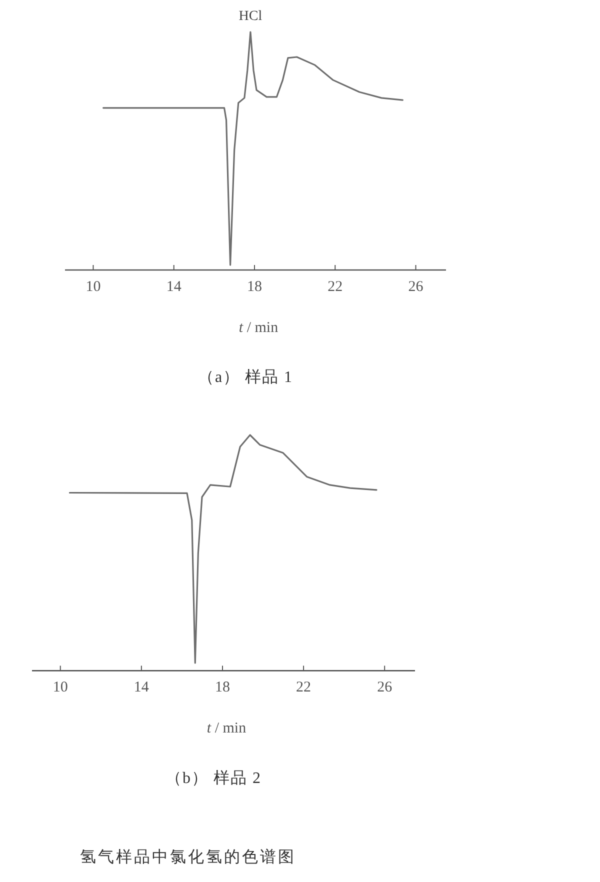 The width and height of the screenshot is (600, 882). What do you see at coordinates (246, 377) in the screenshot?
I see `text: （a） 样品 1` at bounding box center [246, 377].